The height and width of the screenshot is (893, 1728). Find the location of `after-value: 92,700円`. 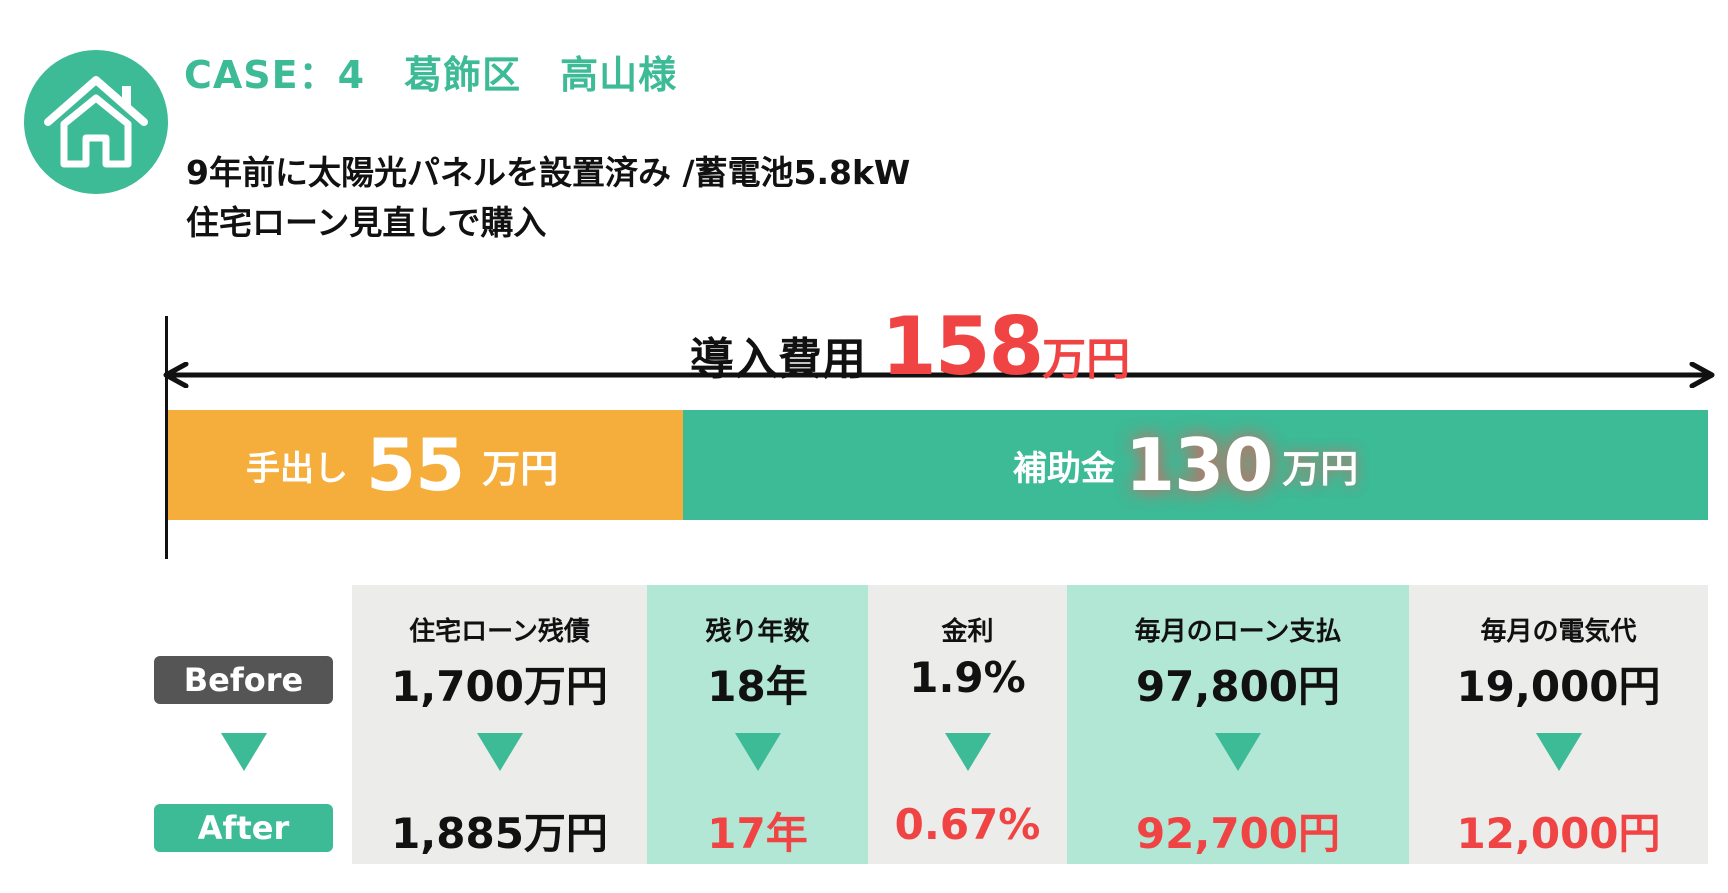

after-value: 92,700円 is located at coordinates (1238, 833).